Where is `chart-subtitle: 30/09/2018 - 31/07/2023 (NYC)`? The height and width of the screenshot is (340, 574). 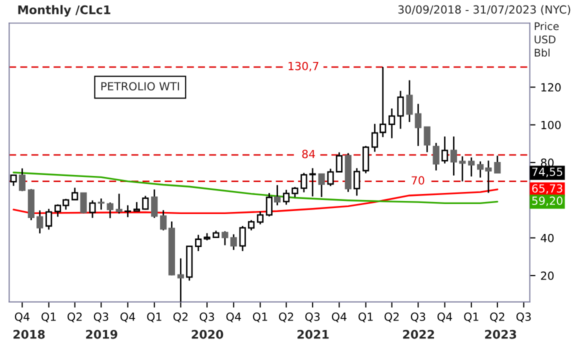 chart-subtitle: 30/09/2018 - 31/07/2023 (NYC) is located at coordinates (484, 10).